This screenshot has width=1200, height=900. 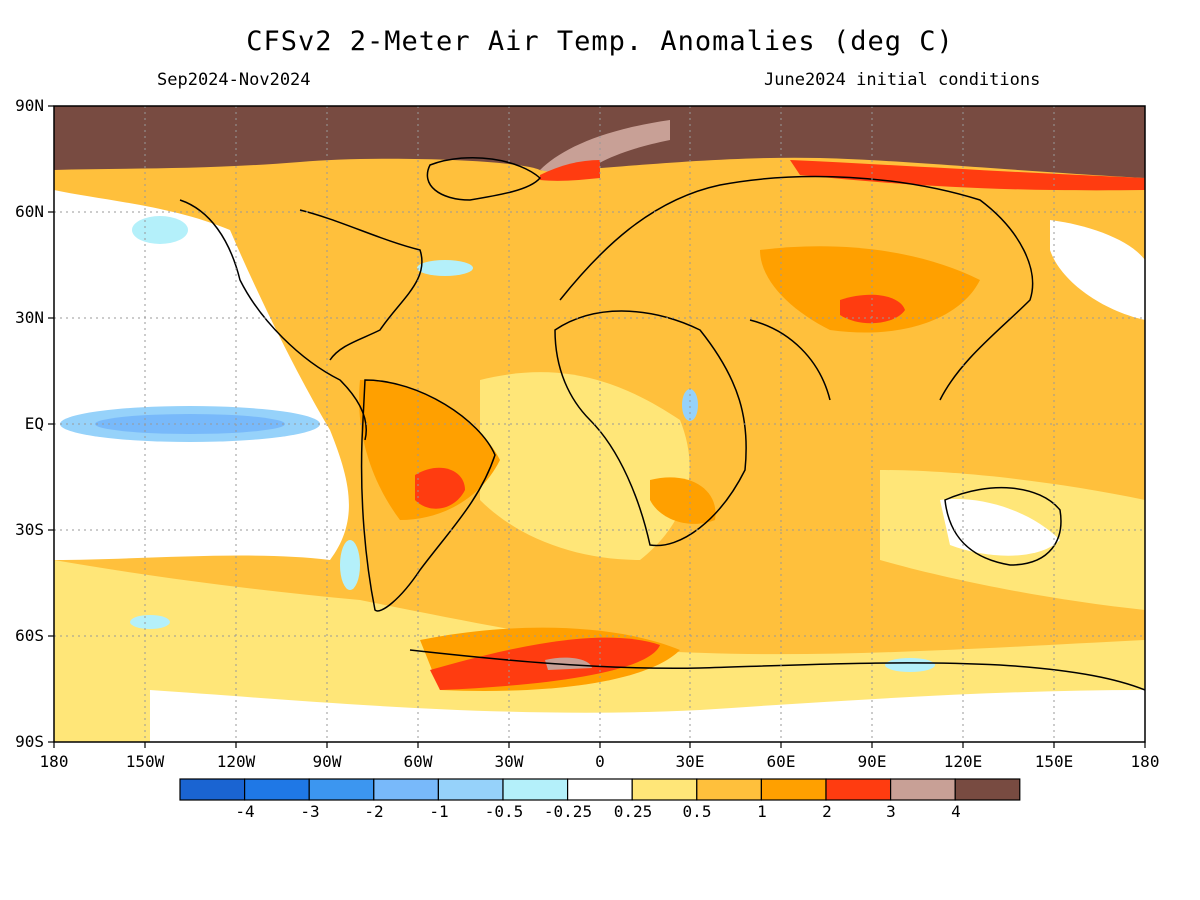 I want to click on lat-label-60n: 60N, so click(x=29, y=211).